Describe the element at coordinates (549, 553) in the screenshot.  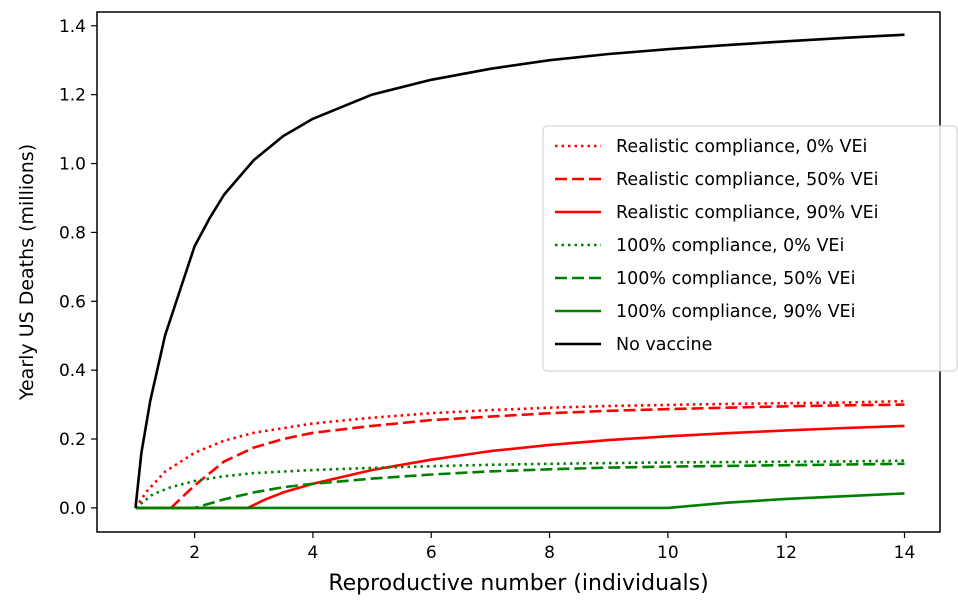
I see `x-tick-label: 8` at that location.